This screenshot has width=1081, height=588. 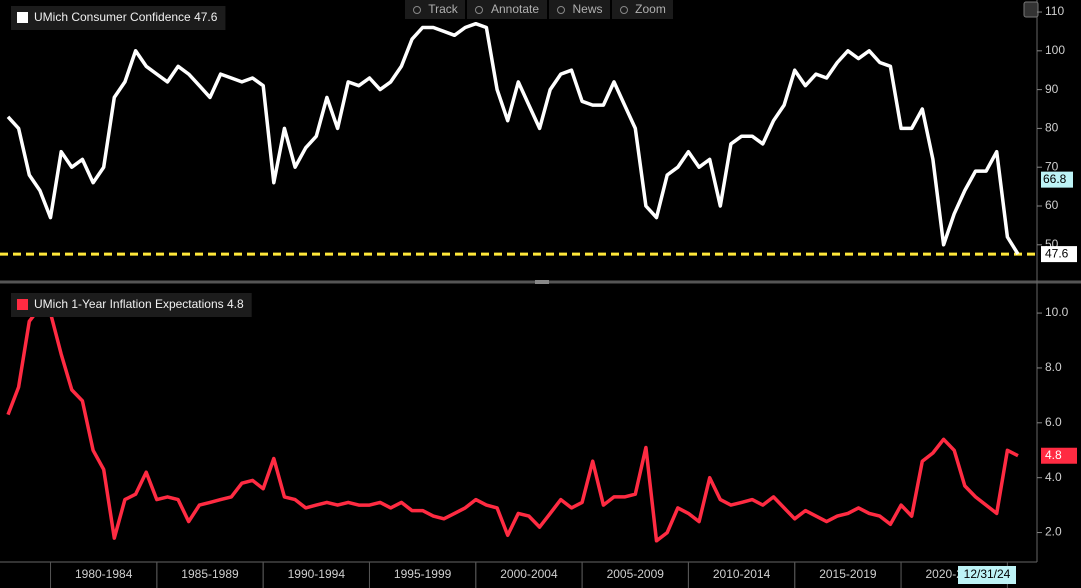 What do you see at coordinates (1053, 477) in the screenshot?
I see `y-tick-label: 4.0` at bounding box center [1053, 477].